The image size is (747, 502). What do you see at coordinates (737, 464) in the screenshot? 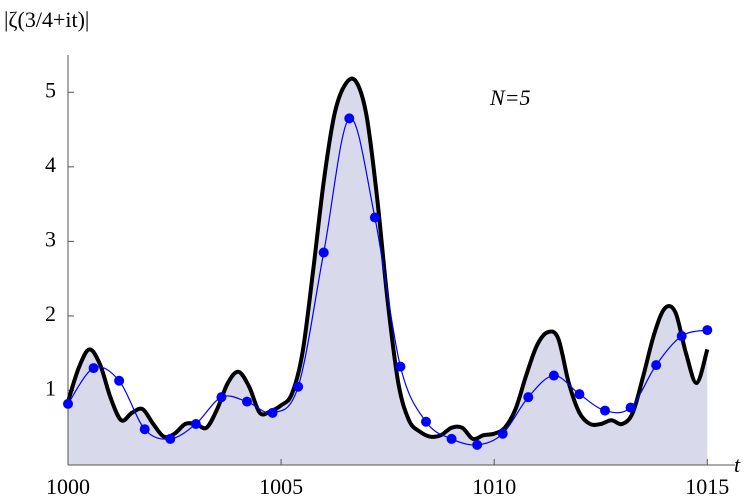
I see `x-axis-label: t` at bounding box center [737, 464].